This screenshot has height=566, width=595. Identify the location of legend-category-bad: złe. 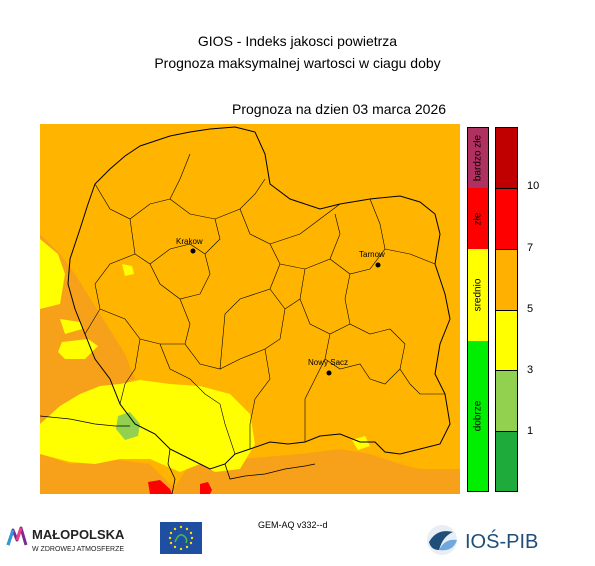
(478, 218).